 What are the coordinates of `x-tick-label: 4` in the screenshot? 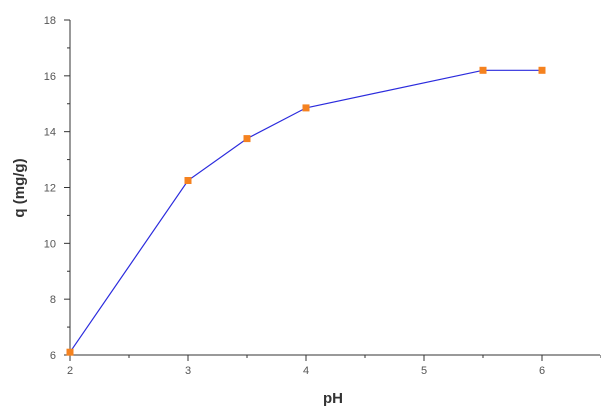 It's located at (306, 371).